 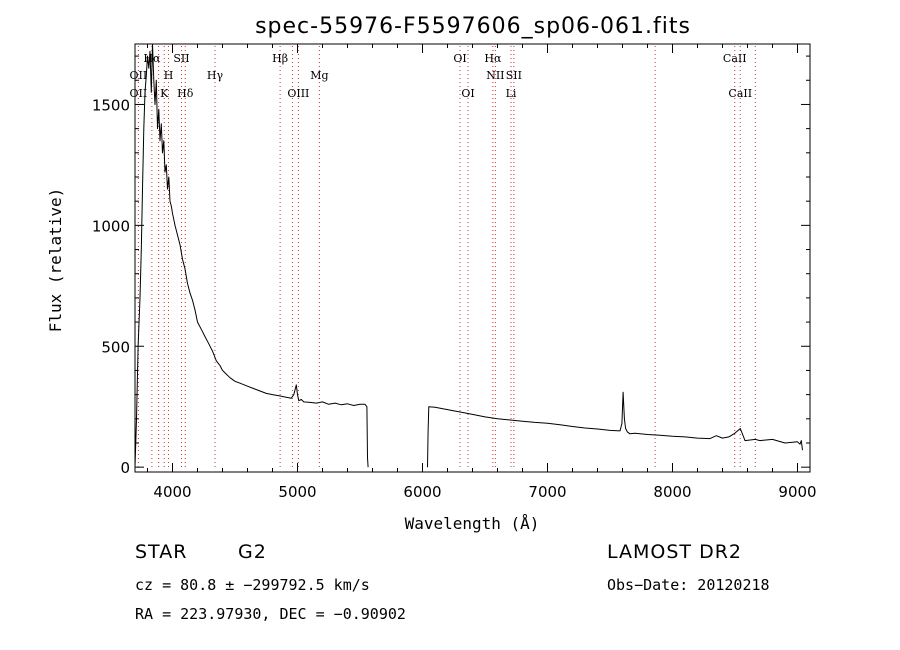 What do you see at coordinates (185, 93) in the screenshot?
I see `line-label: Hδ` at bounding box center [185, 93].